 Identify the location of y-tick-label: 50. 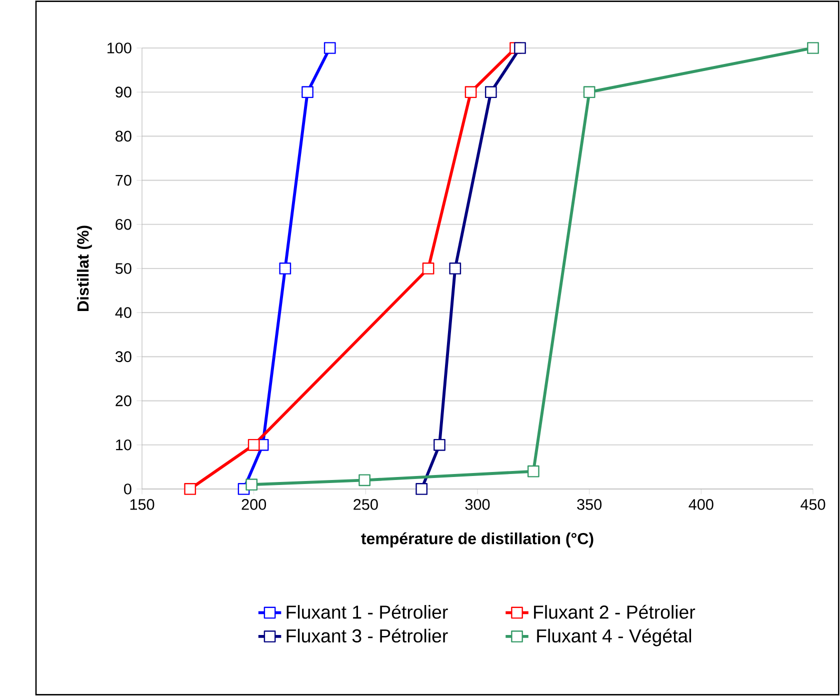
(124, 268).